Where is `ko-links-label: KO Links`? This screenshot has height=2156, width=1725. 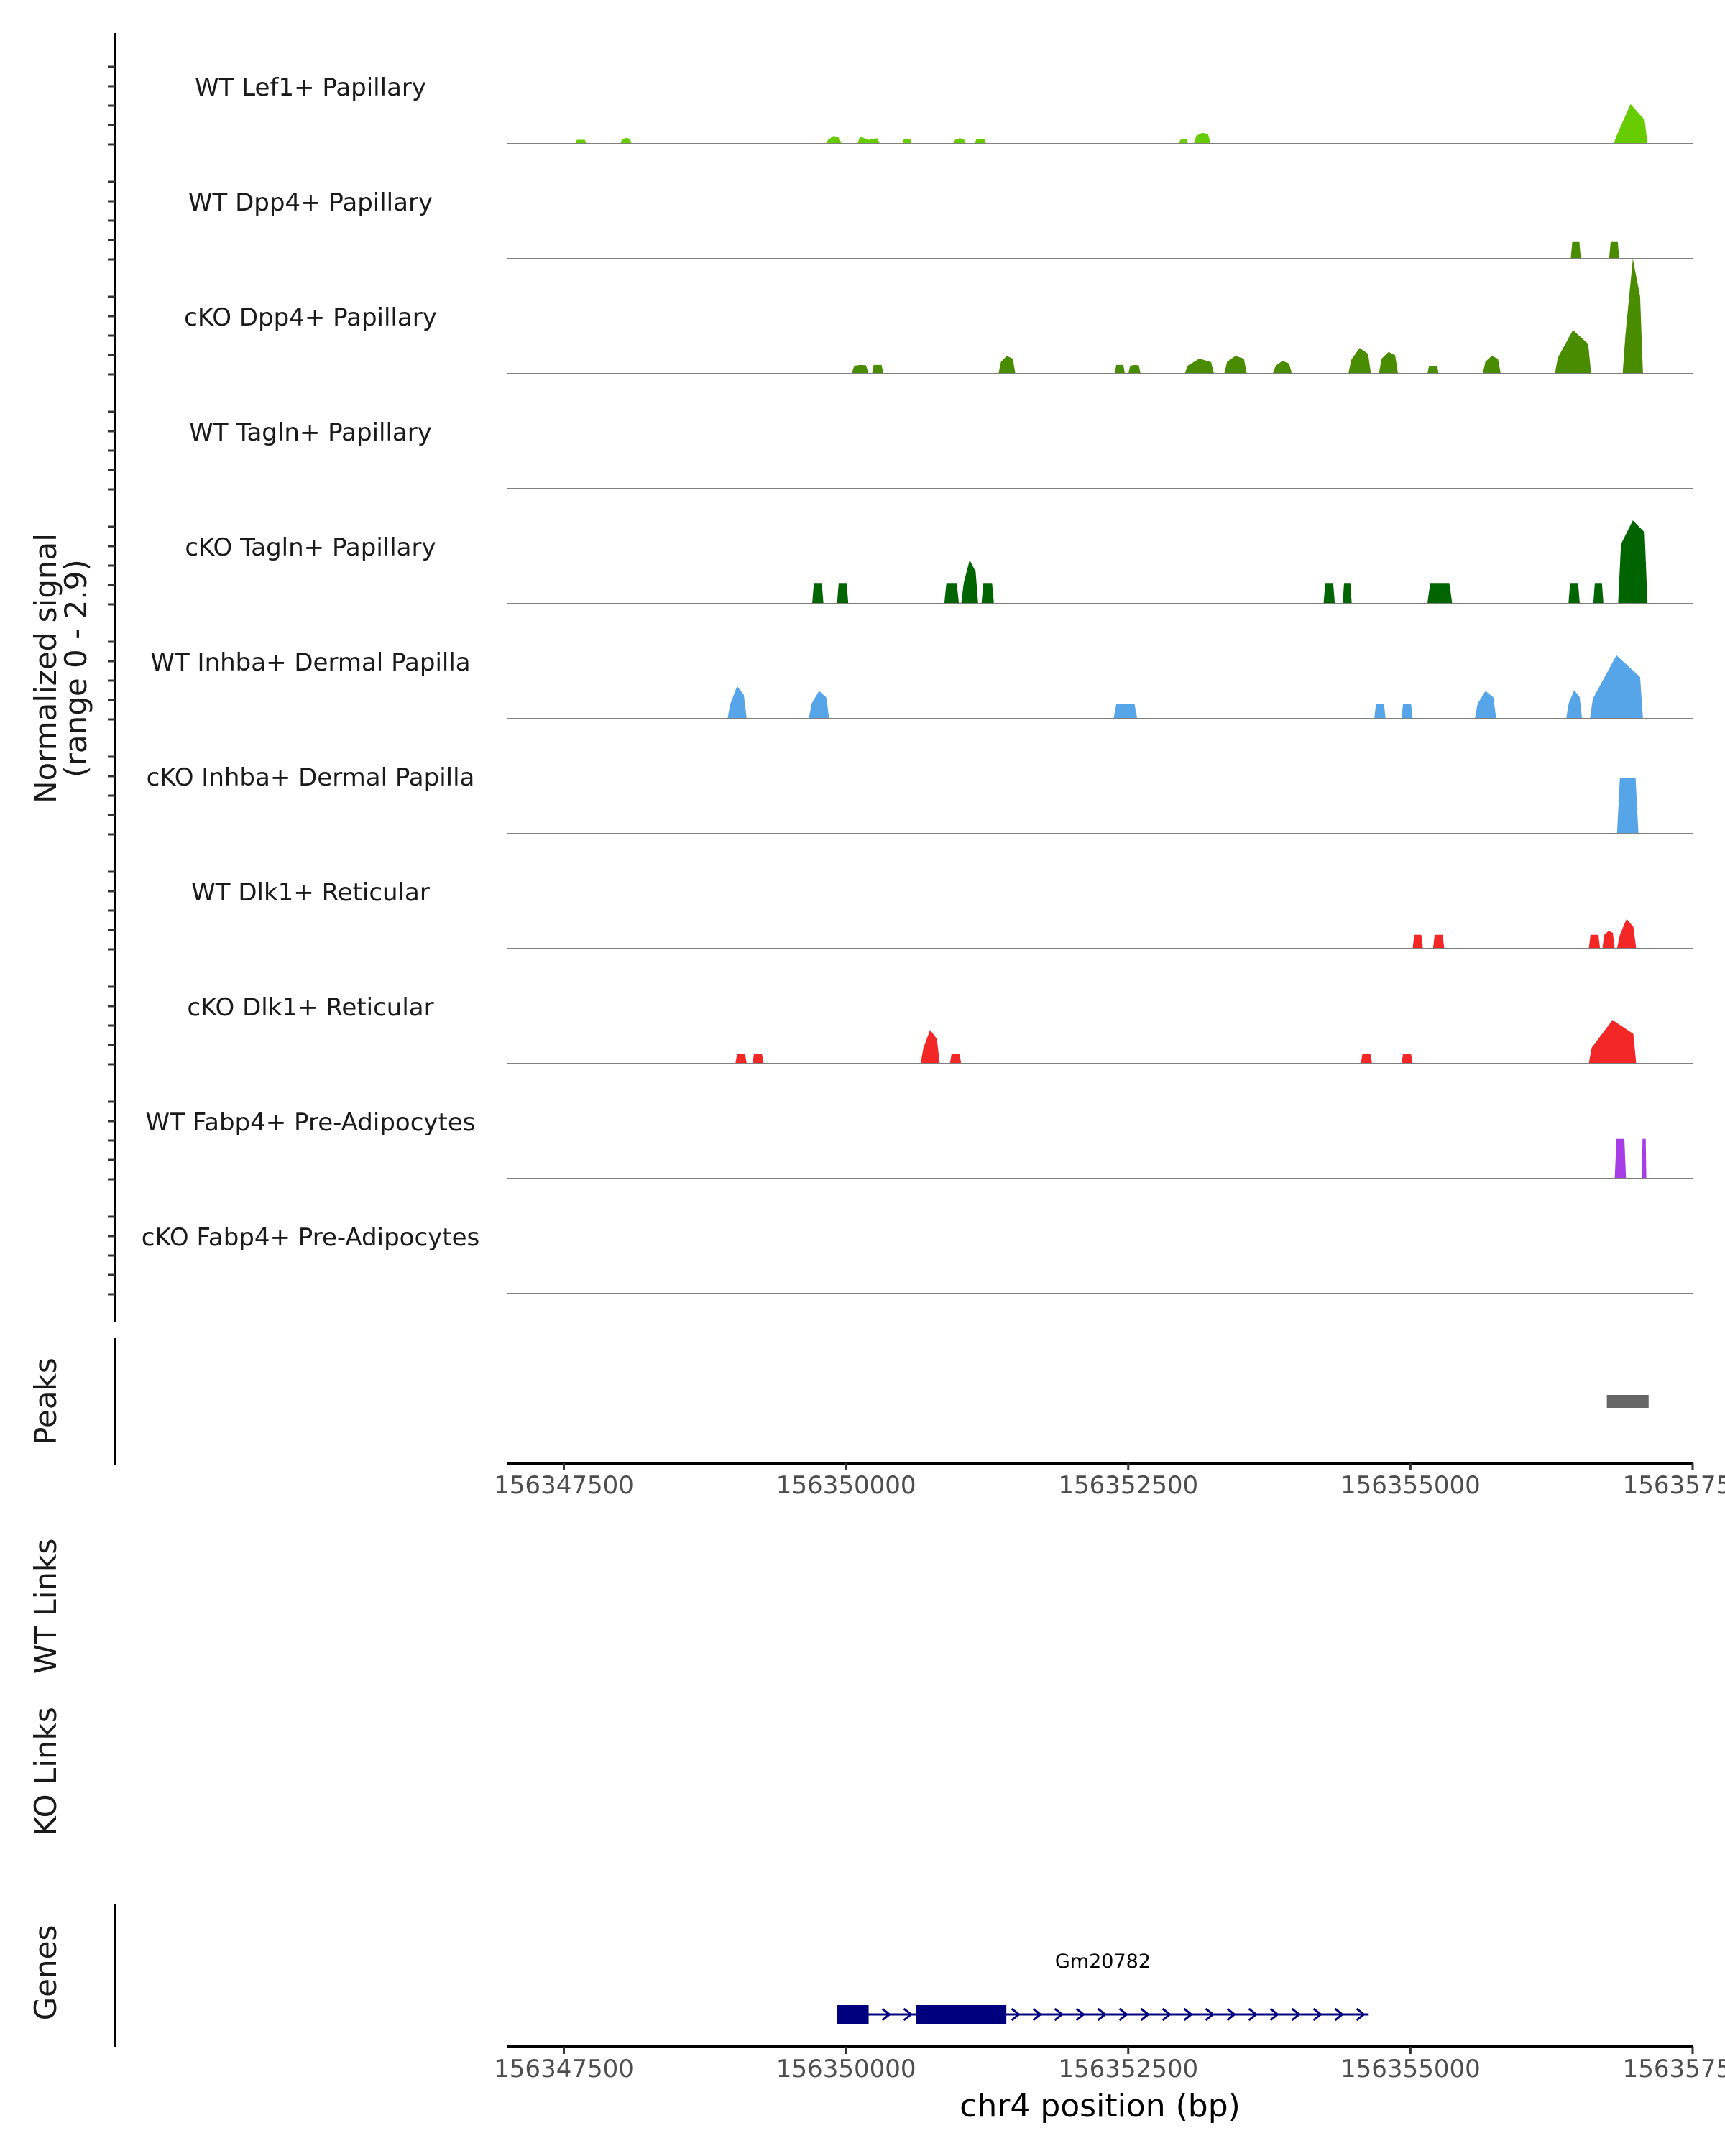
ko-links-label: KO Links is located at coordinates (45, 1772).